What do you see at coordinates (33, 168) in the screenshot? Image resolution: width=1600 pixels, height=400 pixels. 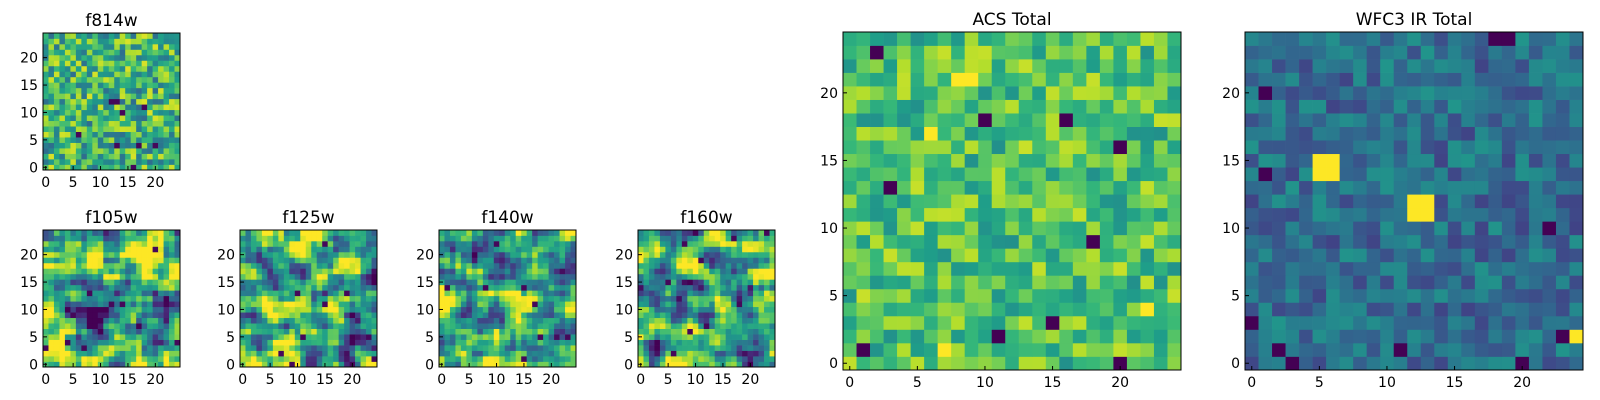 I see `y-tick-label: 0` at bounding box center [33, 168].